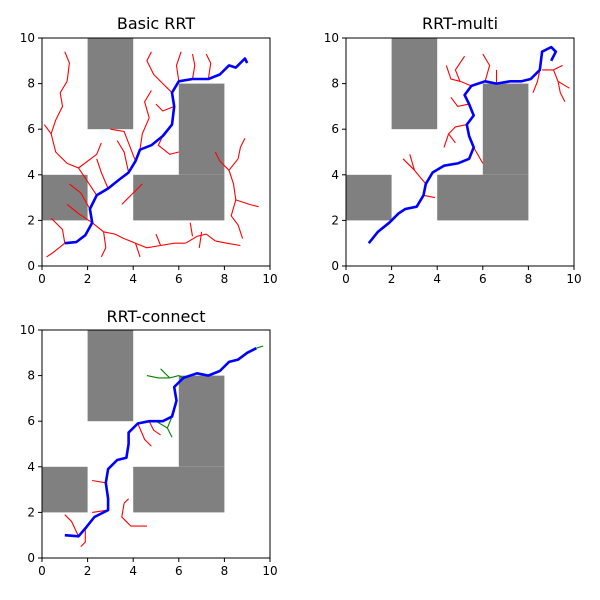 This screenshot has width=600, height=600. What do you see at coordinates (156, 316) in the screenshot?
I see `panel-title: RRT-connect` at bounding box center [156, 316].